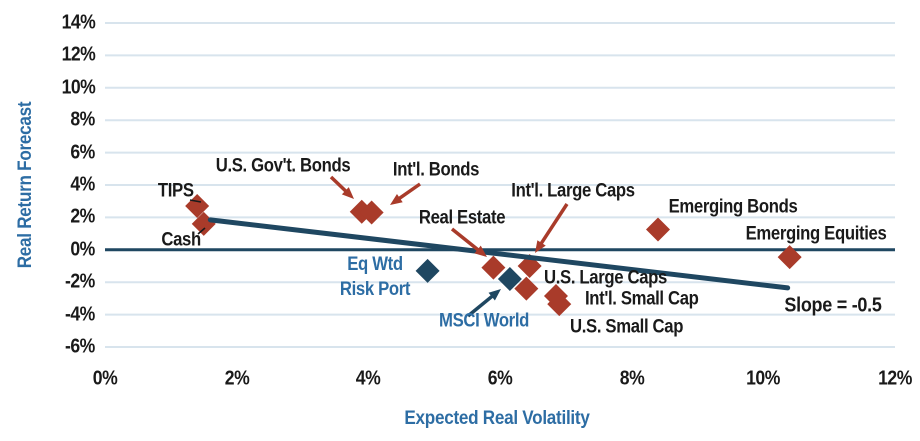  Describe the element at coordinates (631, 378) in the screenshot. I see `x-tick-8: 8%` at that location.